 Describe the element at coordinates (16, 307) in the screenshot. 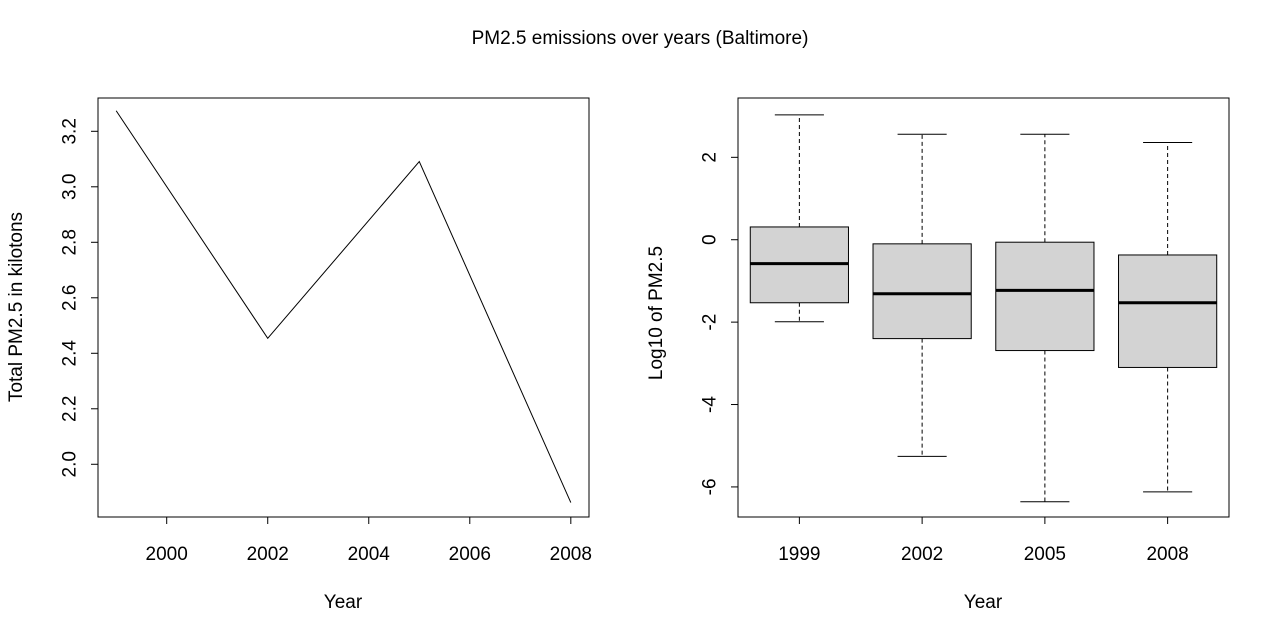

I see `line-y-axis-label: Total PM2.5 in kilotons` at that location.